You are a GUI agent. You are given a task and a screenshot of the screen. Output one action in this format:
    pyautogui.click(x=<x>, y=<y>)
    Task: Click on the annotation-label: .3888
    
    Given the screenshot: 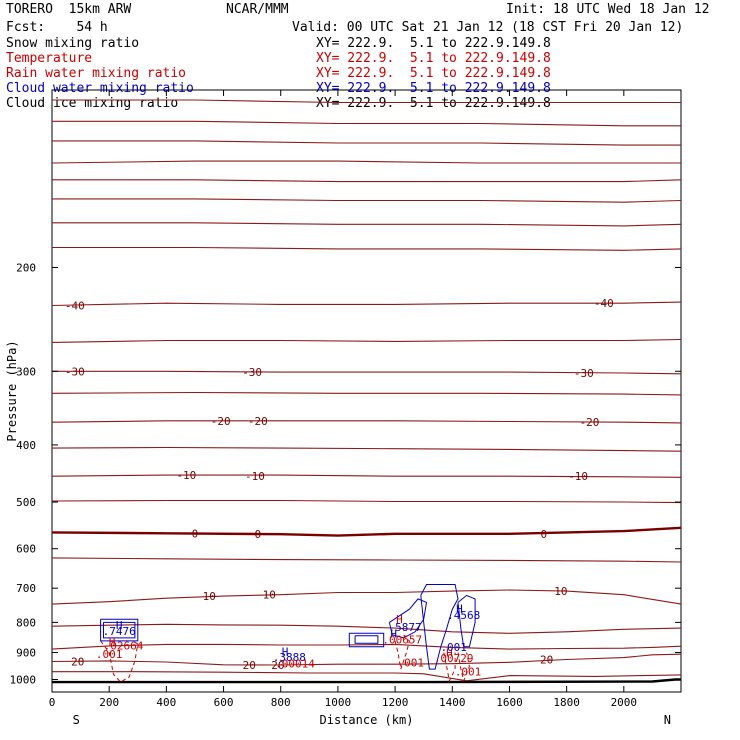 What is the action you would take?
    pyautogui.click(x=289, y=657)
    